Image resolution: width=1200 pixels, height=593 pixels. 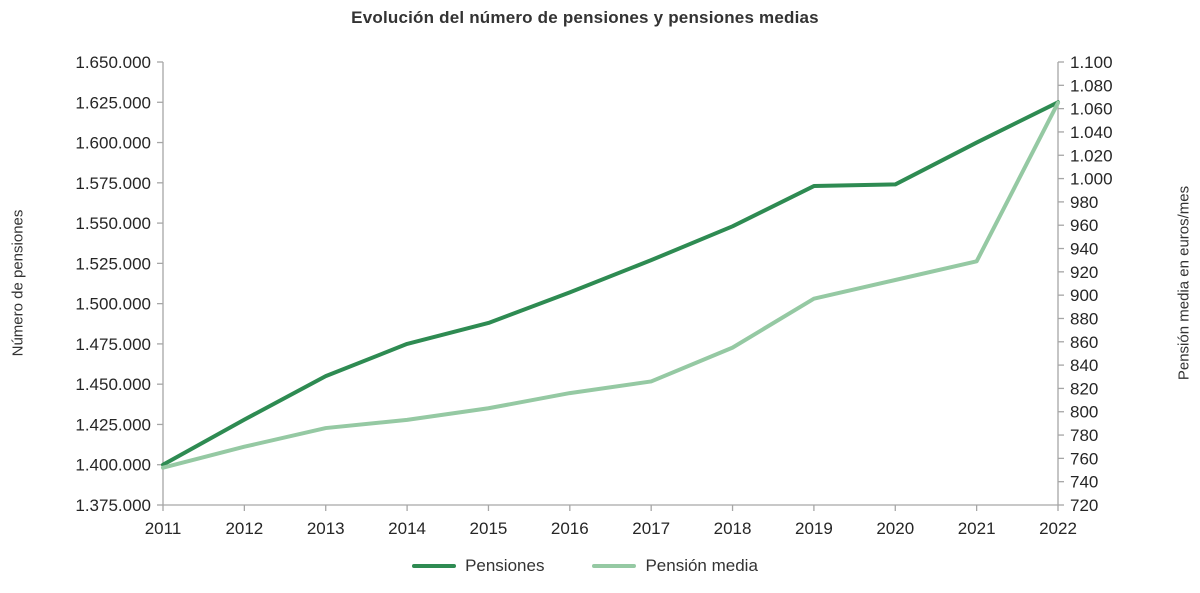 I want to click on x-tick-label: 2017, so click(x=651, y=528).